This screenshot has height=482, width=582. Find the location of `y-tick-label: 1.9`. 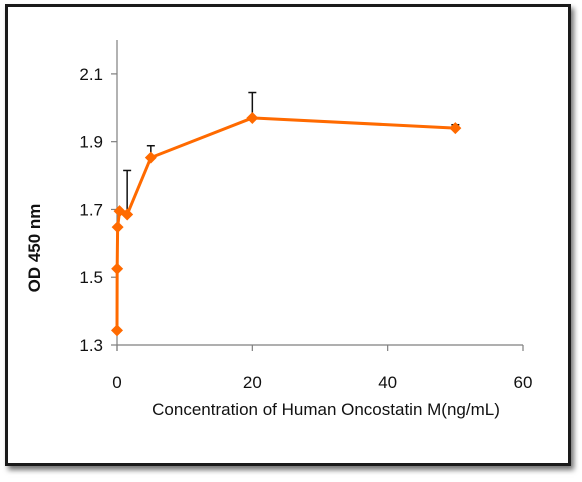

y-tick-label: 1.9 is located at coordinates (91, 142).